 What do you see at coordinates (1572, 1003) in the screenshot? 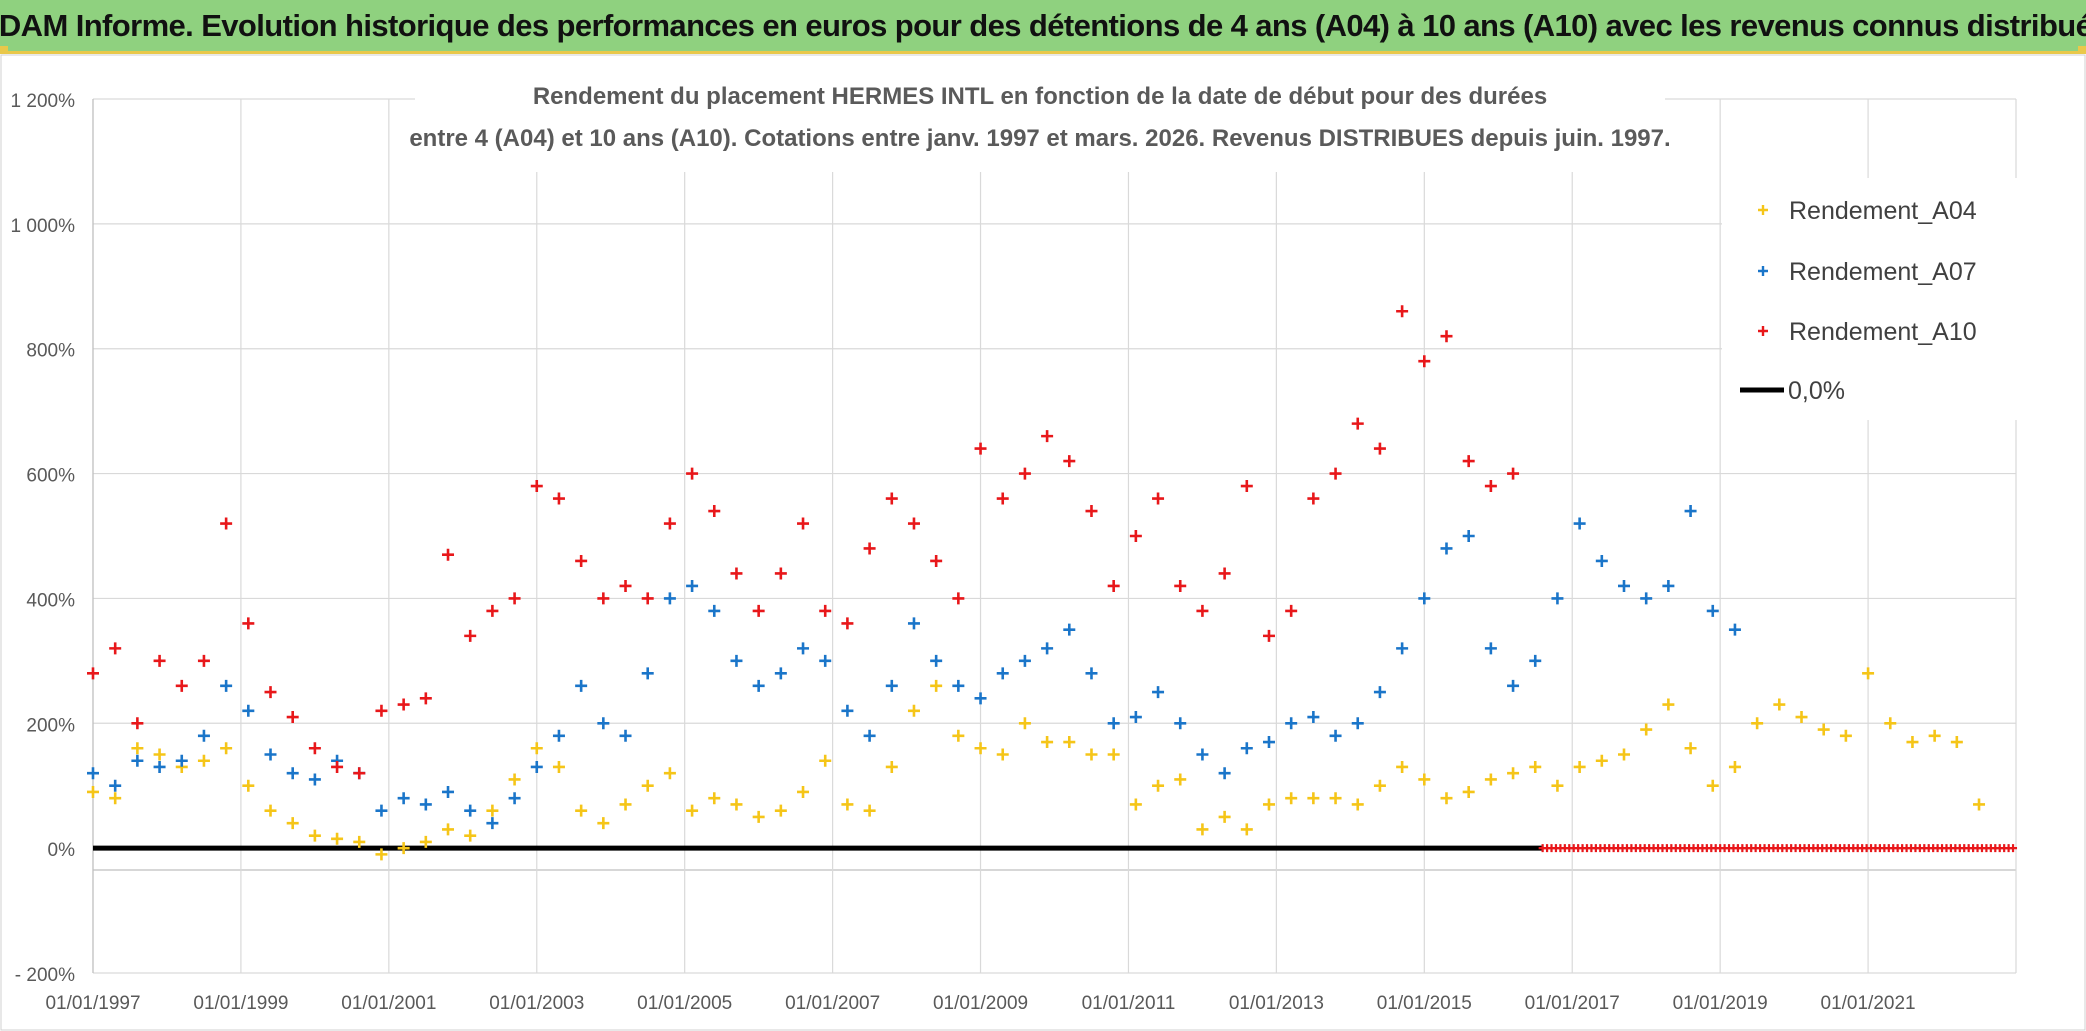
I see `x-tick-label: 01/01/2017` at bounding box center [1572, 1003].